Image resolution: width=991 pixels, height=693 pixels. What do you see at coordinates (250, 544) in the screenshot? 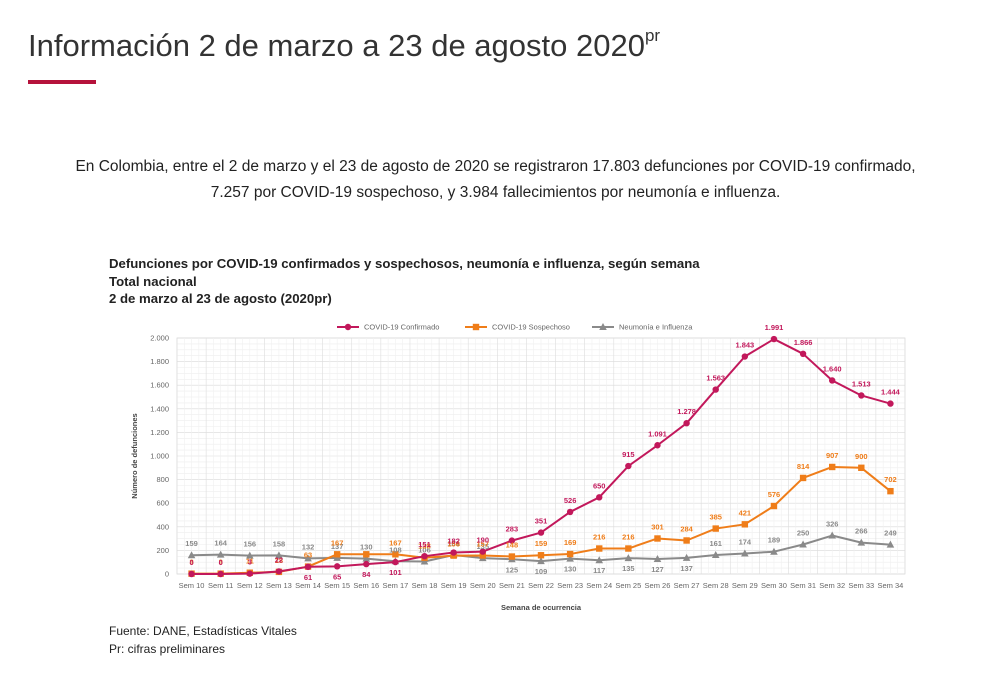
I see `pneumonia-data-label: 156` at bounding box center [250, 544].